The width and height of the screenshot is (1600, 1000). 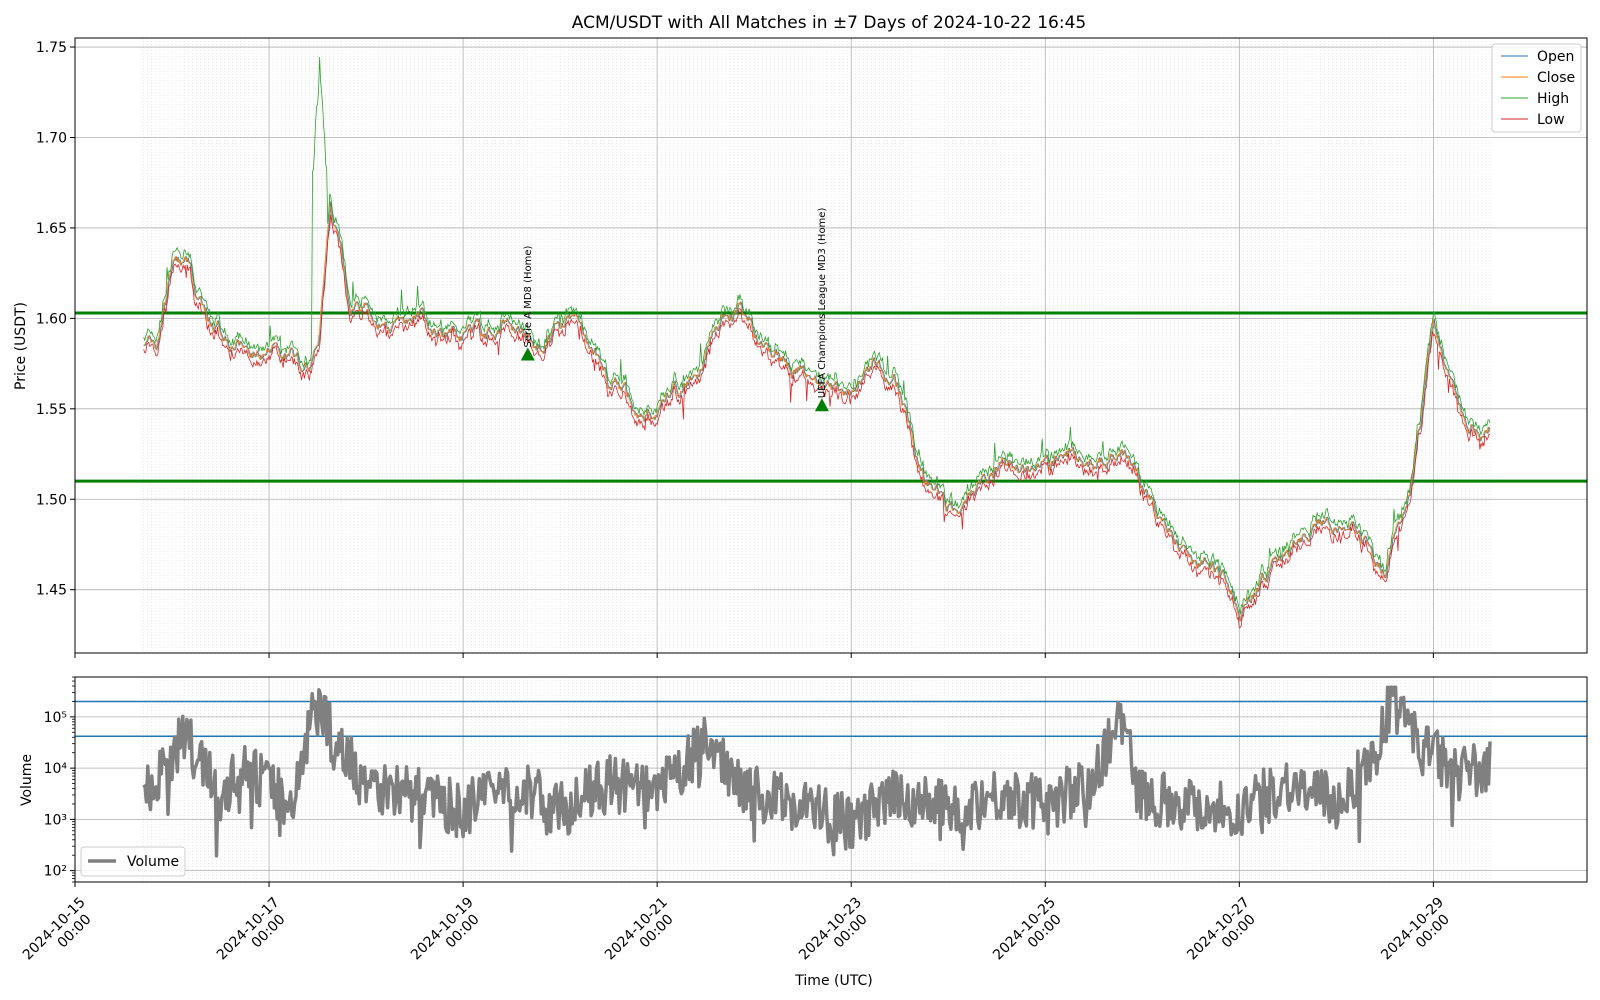 What do you see at coordinates (51, 591) in the screenshot?
I see `price-y-tick-label: 1.45` at bounding box center [51, 591].